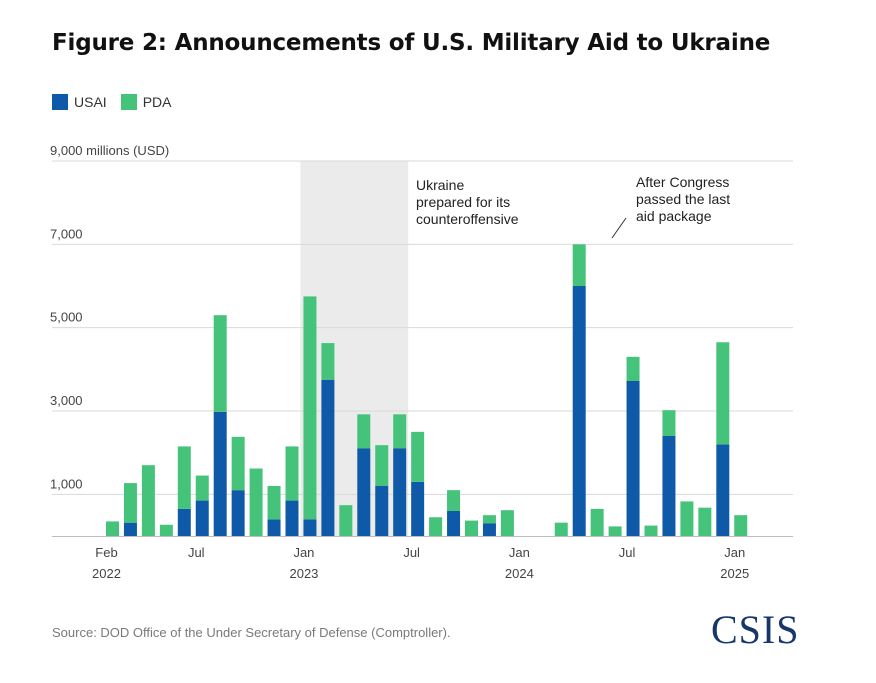 The image size is (876, 683). I want to click on shade-layer, so click(354, 348).